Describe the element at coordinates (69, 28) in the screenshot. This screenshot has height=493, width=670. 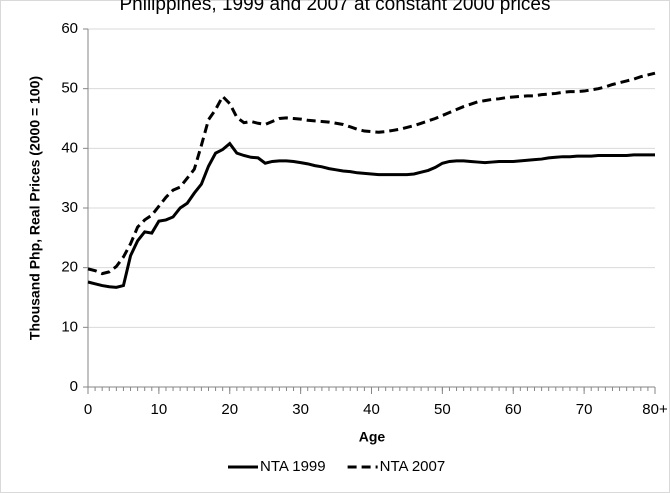
I see `y-tick-label: 60` at that location.